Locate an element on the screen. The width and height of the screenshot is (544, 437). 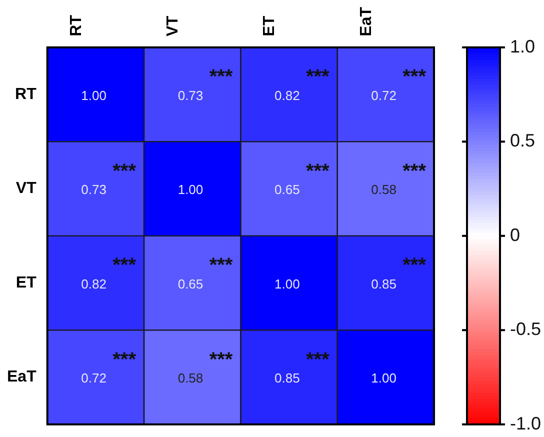
color-bar-label: -0.5 is located at coordinates (526, 329).